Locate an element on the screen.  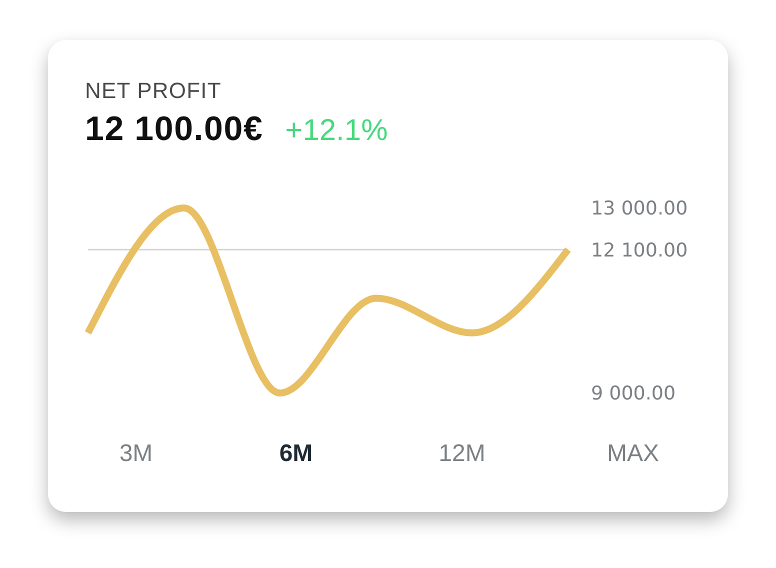
chart-subtitle: 12 100.00€ is located at coordinates (174, 129).